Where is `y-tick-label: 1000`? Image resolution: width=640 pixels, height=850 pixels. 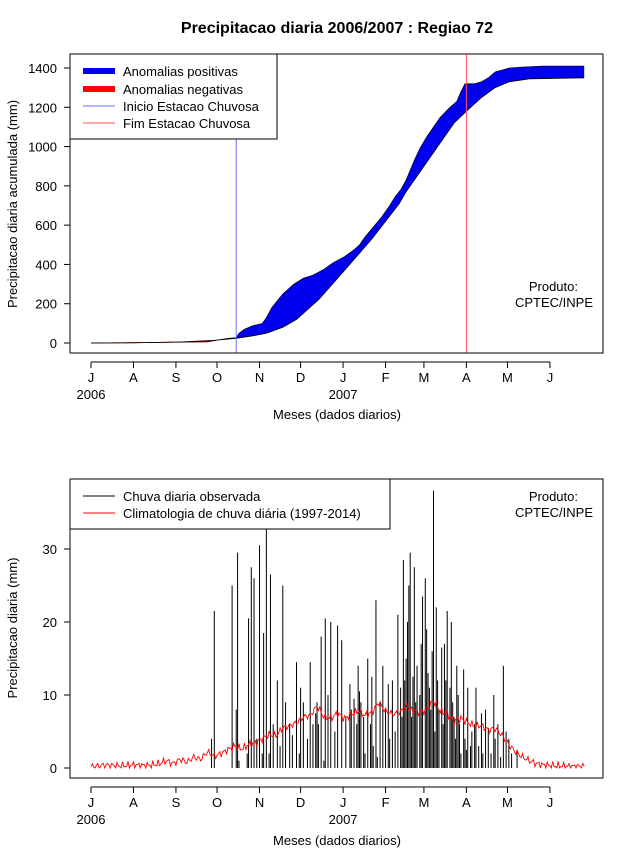
y-tick-label: 1000 is located at coordinates (42, 147).